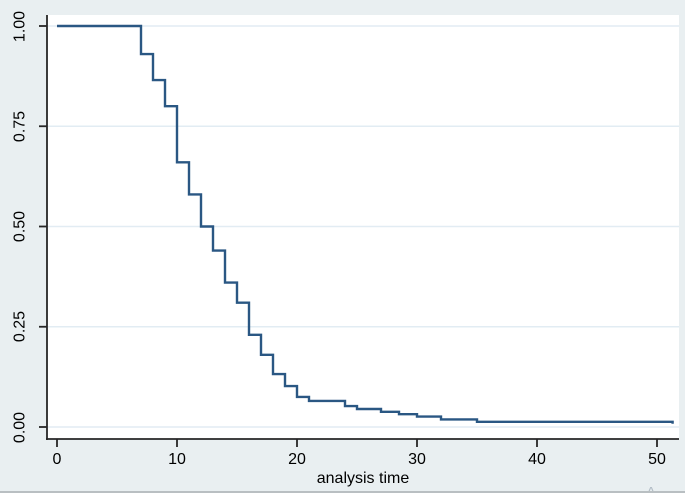  I want to click on watermark-text: A, so click(652, 488).